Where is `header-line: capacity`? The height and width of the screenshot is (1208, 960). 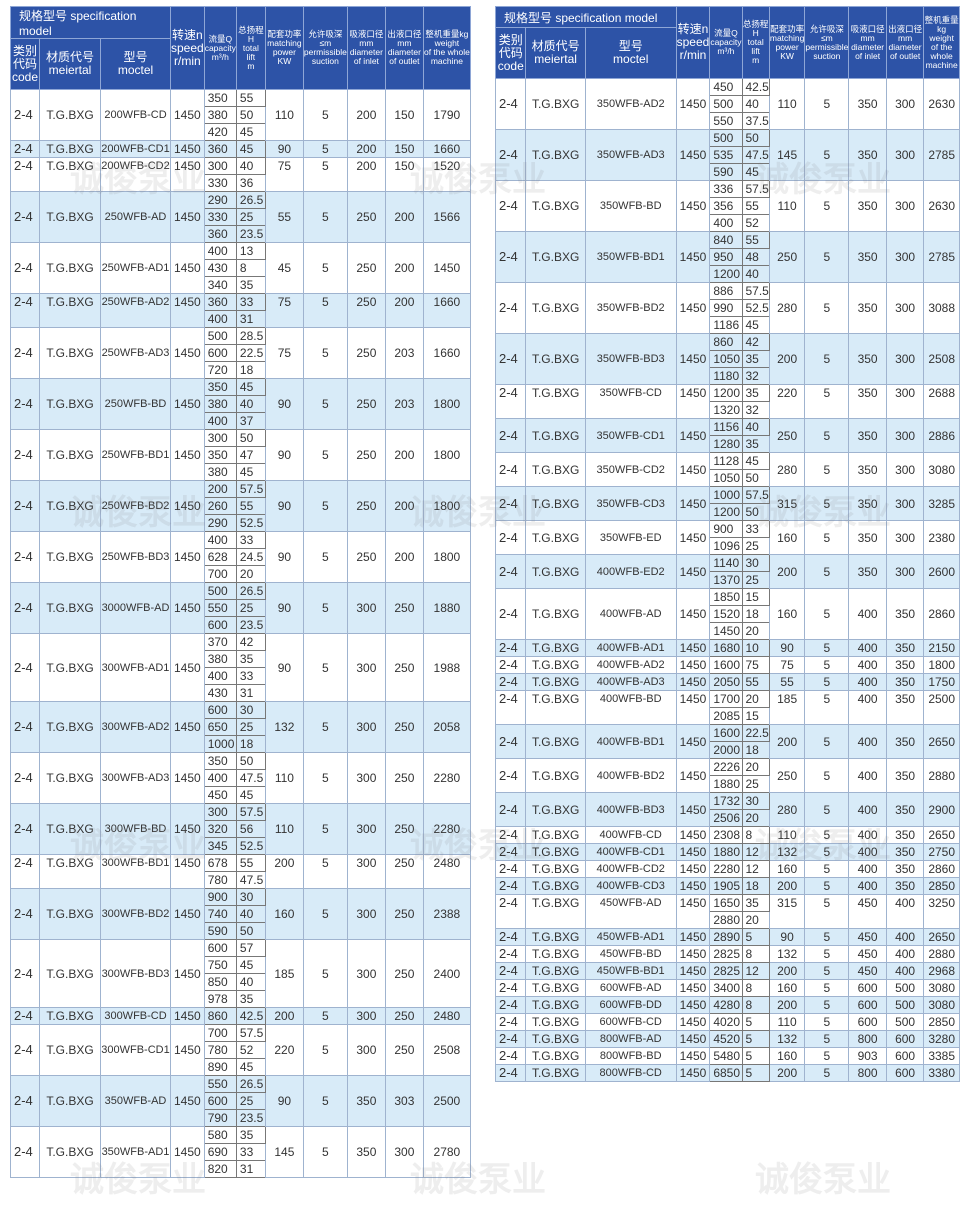
header-line: capacity is located at coordinates (726, 42).